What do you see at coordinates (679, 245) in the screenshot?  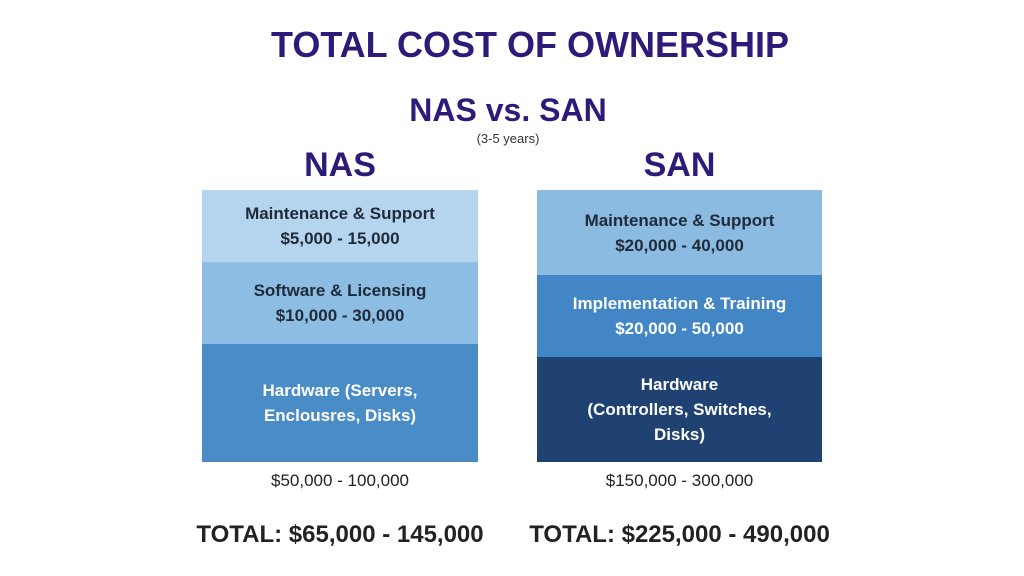 I see `block-line: $20,000 - 40,000` at bounding box center [679, 245].